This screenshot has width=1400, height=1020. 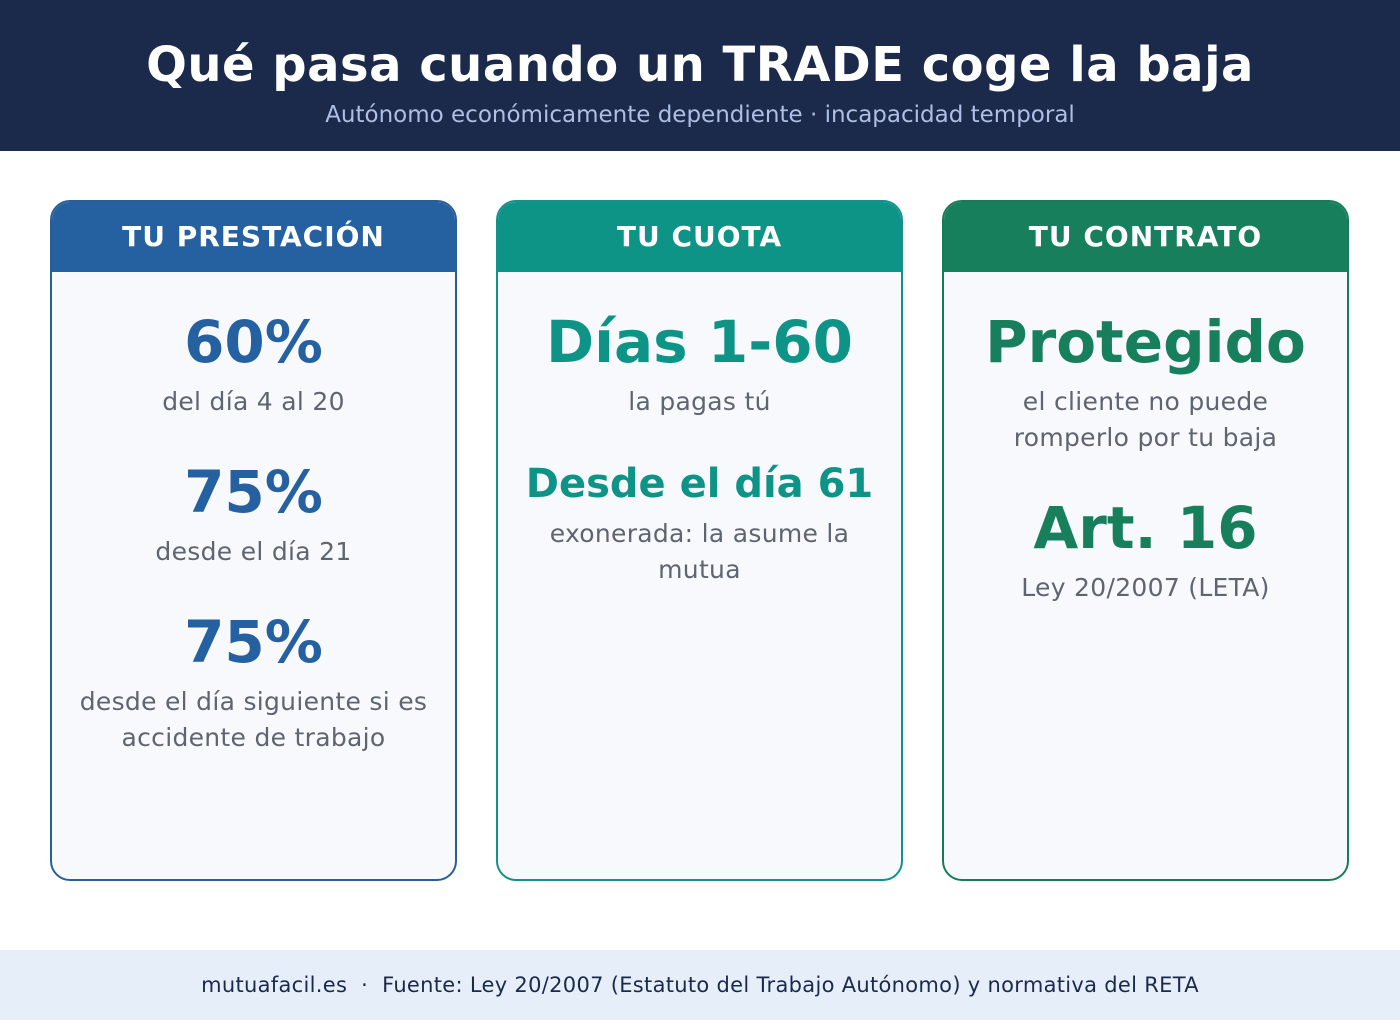 What do you see at coordinates (1145, 437) in the screenshot?
I see `contrato-text-1b: romperlo por tu baja` at bounding box center [1145, 437].